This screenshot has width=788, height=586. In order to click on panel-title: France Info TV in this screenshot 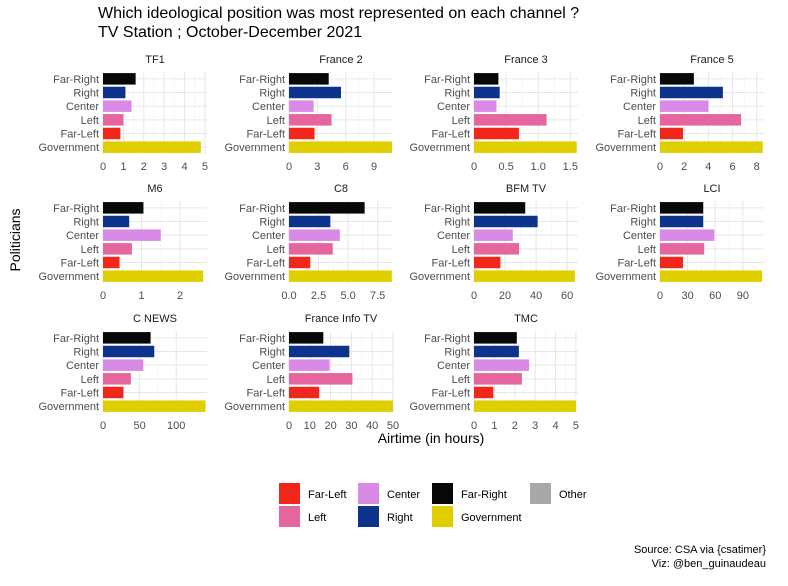, I will do `click(341, 319)`.